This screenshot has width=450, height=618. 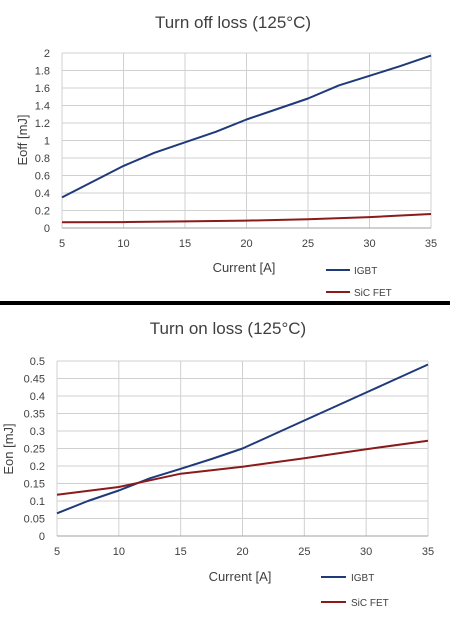 I want to click on y-tick-label: 0.45, so click(x=34, y=380).